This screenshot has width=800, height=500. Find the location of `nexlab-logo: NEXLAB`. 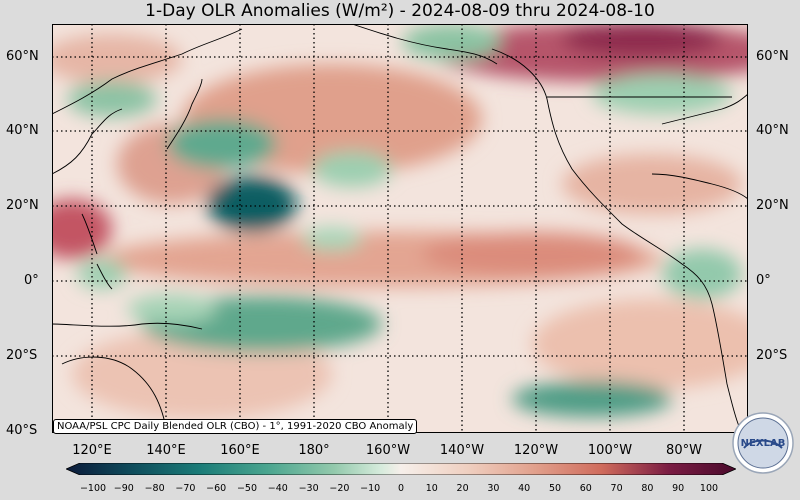

nexlab-logo: NEXLAB is located at coordinates (763, 443).